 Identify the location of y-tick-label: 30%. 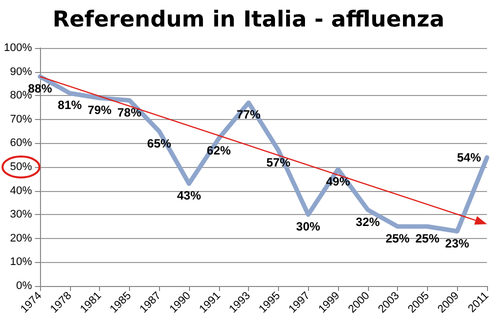
(21, 214).